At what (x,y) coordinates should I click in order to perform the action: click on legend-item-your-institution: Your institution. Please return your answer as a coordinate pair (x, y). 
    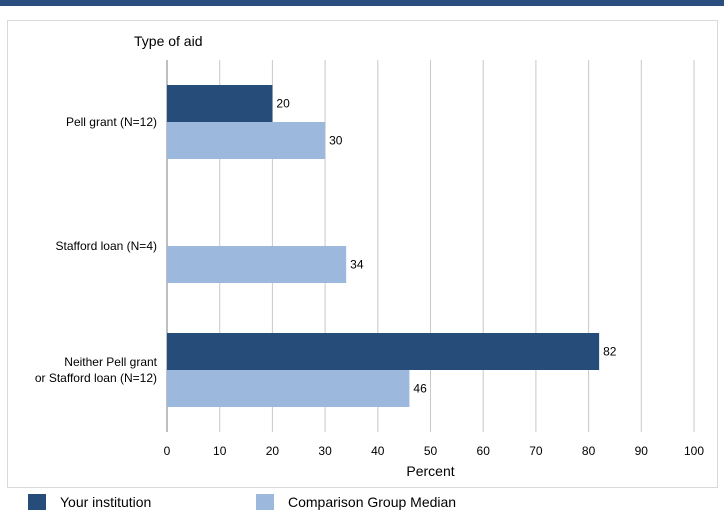
    Looking at the image, I should click on (89, 502).